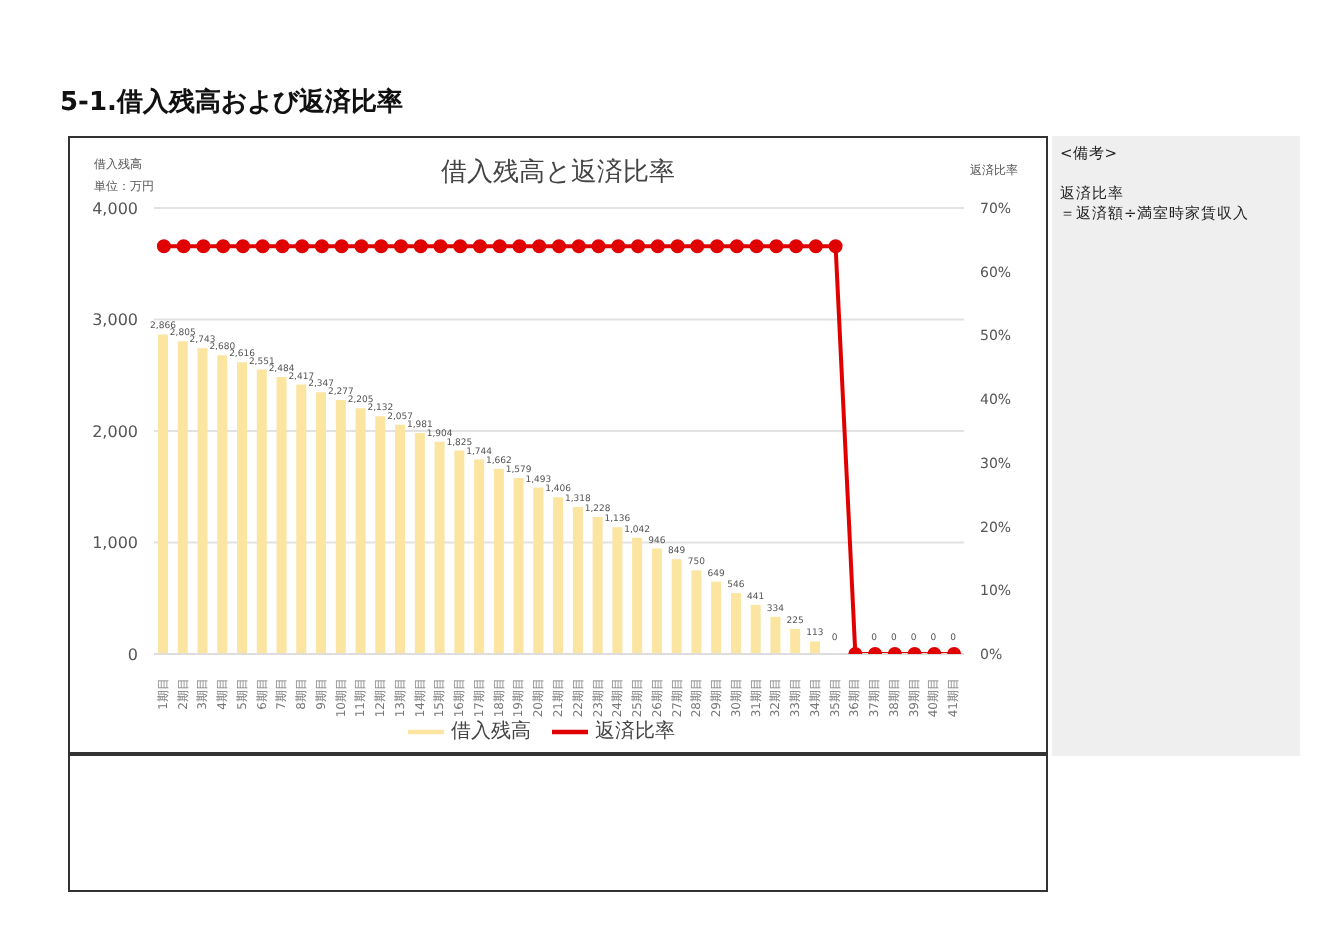 The width and height of the screenshot is (1328, 938). Describe the element at coordinates (231, 102) in the screenshot. I see `chart-title: 5-1.借入残高および返済比率` at that location.